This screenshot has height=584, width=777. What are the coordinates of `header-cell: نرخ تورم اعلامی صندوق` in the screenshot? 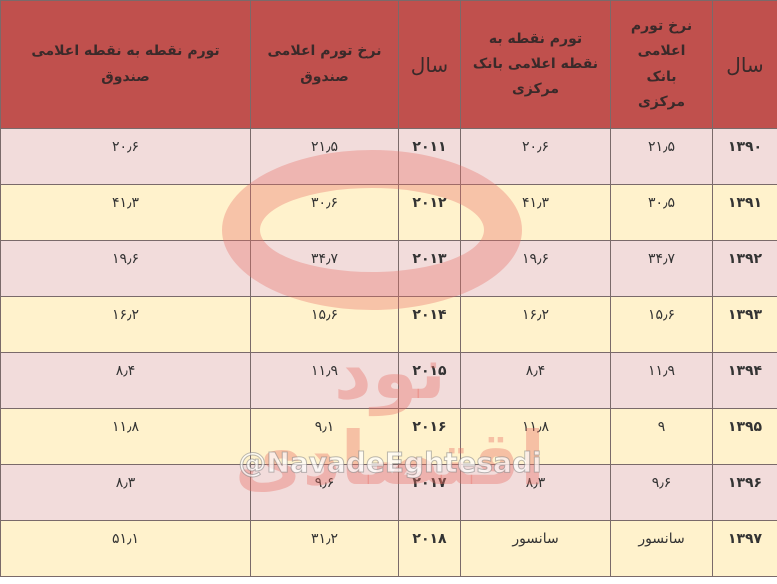 It's located at (324, 64).